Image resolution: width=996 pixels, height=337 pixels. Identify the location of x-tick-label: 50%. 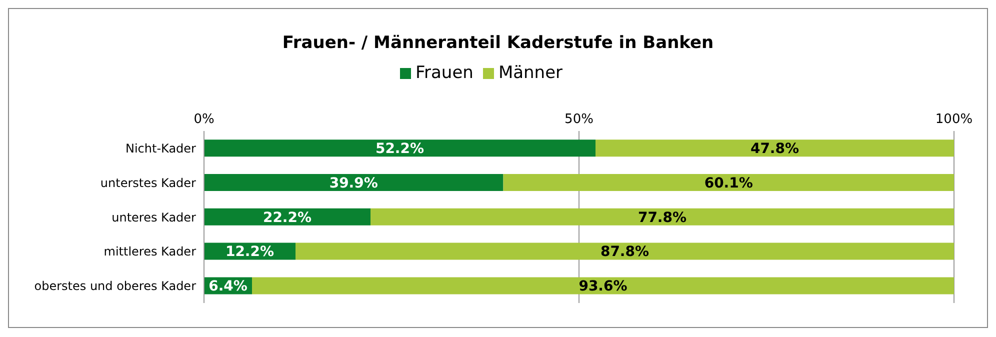
(579, 119).